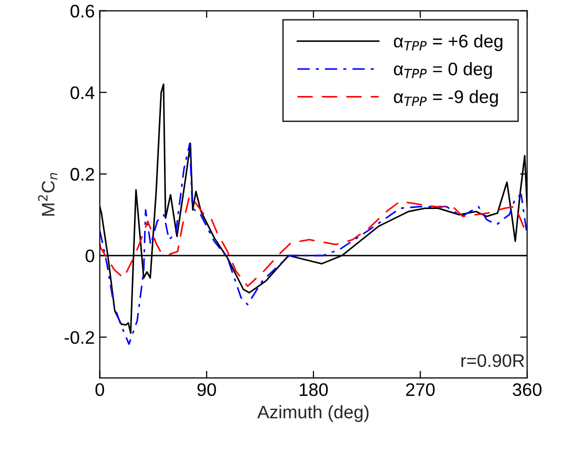 This screenshot has width=587, height=451. Describe the element at coordinates (48, 194) in the screenshot. I see `y-axis-title: M$^{2}$C$_{n}$` at that location.